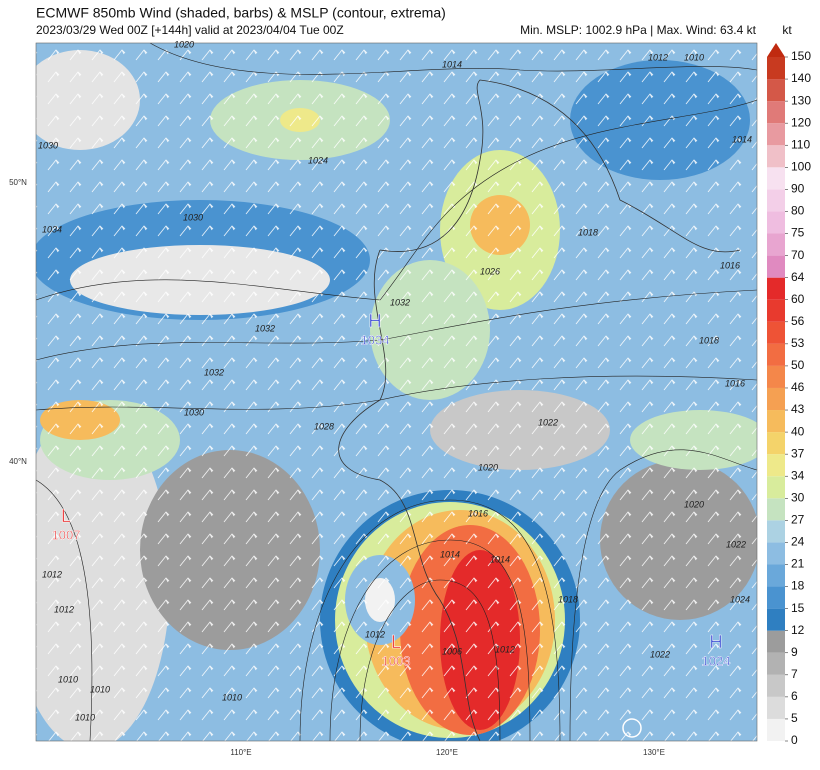 Image resolution: width=820 pixels, height=770 pixels. What do you see at coordinates (798, 189) in the screenshot?
I see `colorbar-label: 90` at bounding box center [798, 189].